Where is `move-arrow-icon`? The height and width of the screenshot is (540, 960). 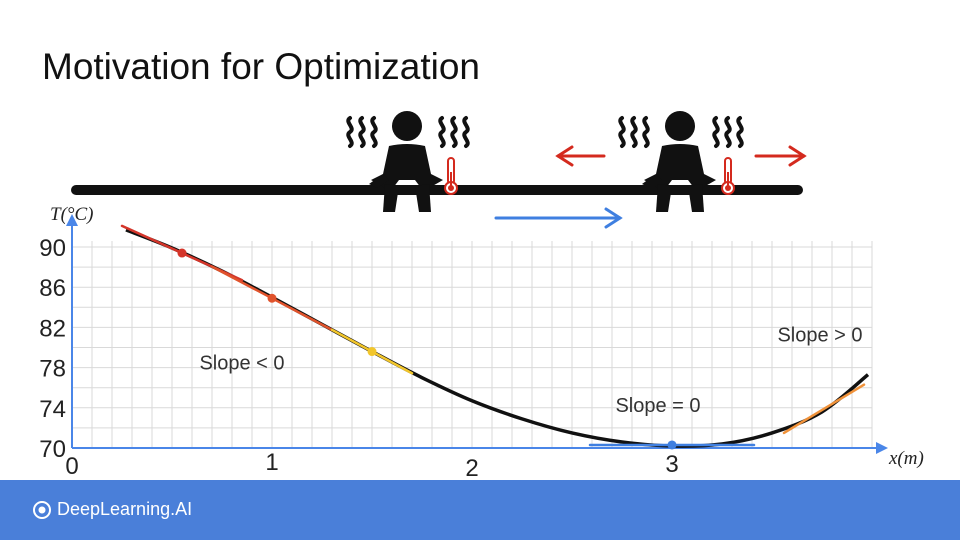 move-arrow-icon is located at coordinates (558, 218).